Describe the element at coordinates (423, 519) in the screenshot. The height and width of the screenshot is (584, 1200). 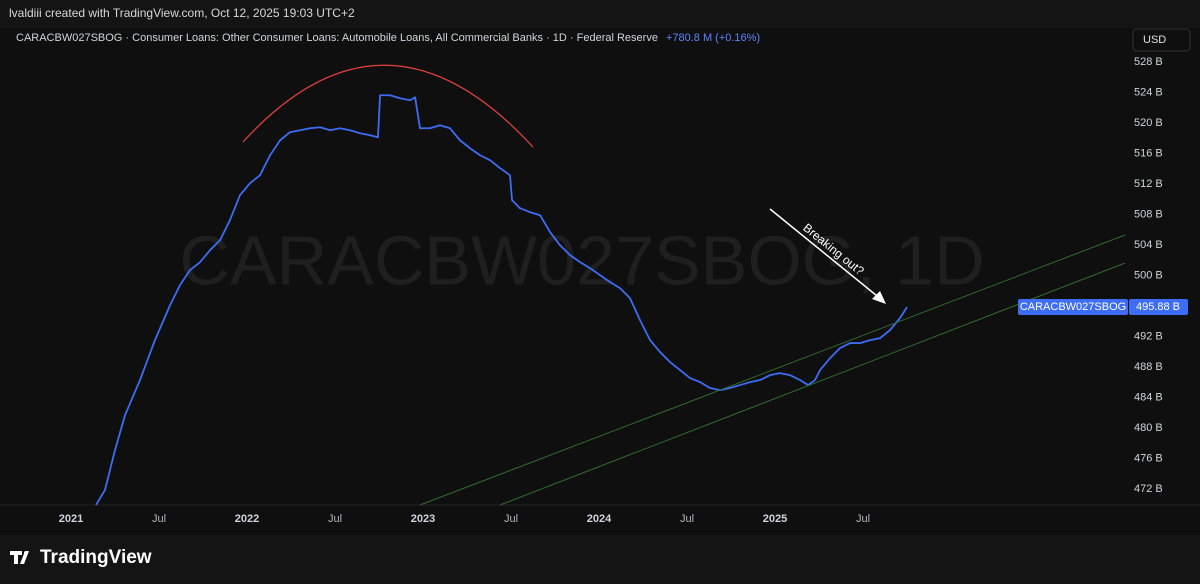
I see `x-tick-label: 2023` at that location.